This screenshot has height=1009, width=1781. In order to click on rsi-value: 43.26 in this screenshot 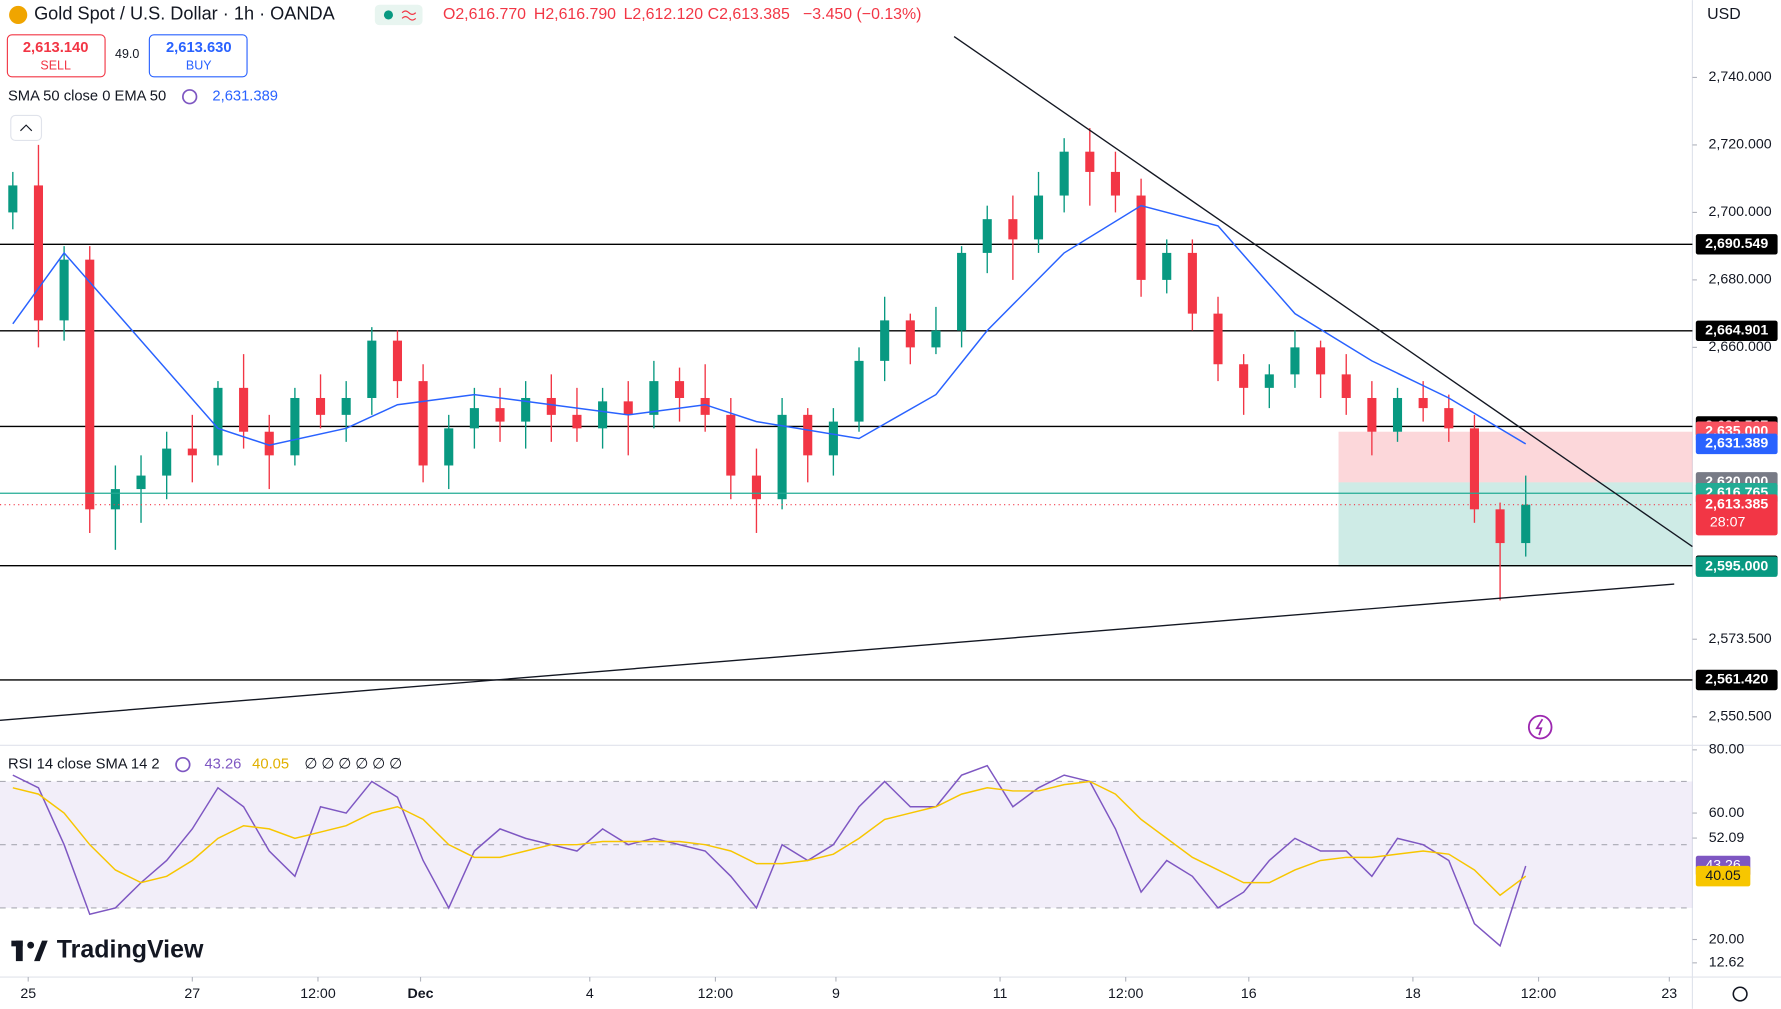, I will do `click(222, 765)`.